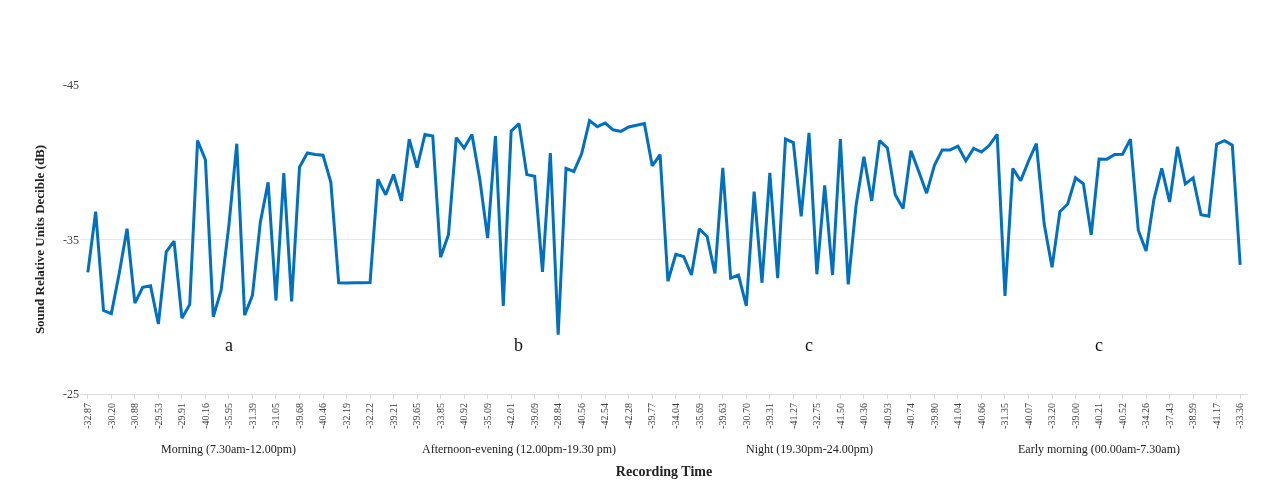 The height and width of the screenshot is (498, 1263). Describe the element at coordinates (1122, 416) in the screenshot. I see `x-tick-label: -40.52` at that location.